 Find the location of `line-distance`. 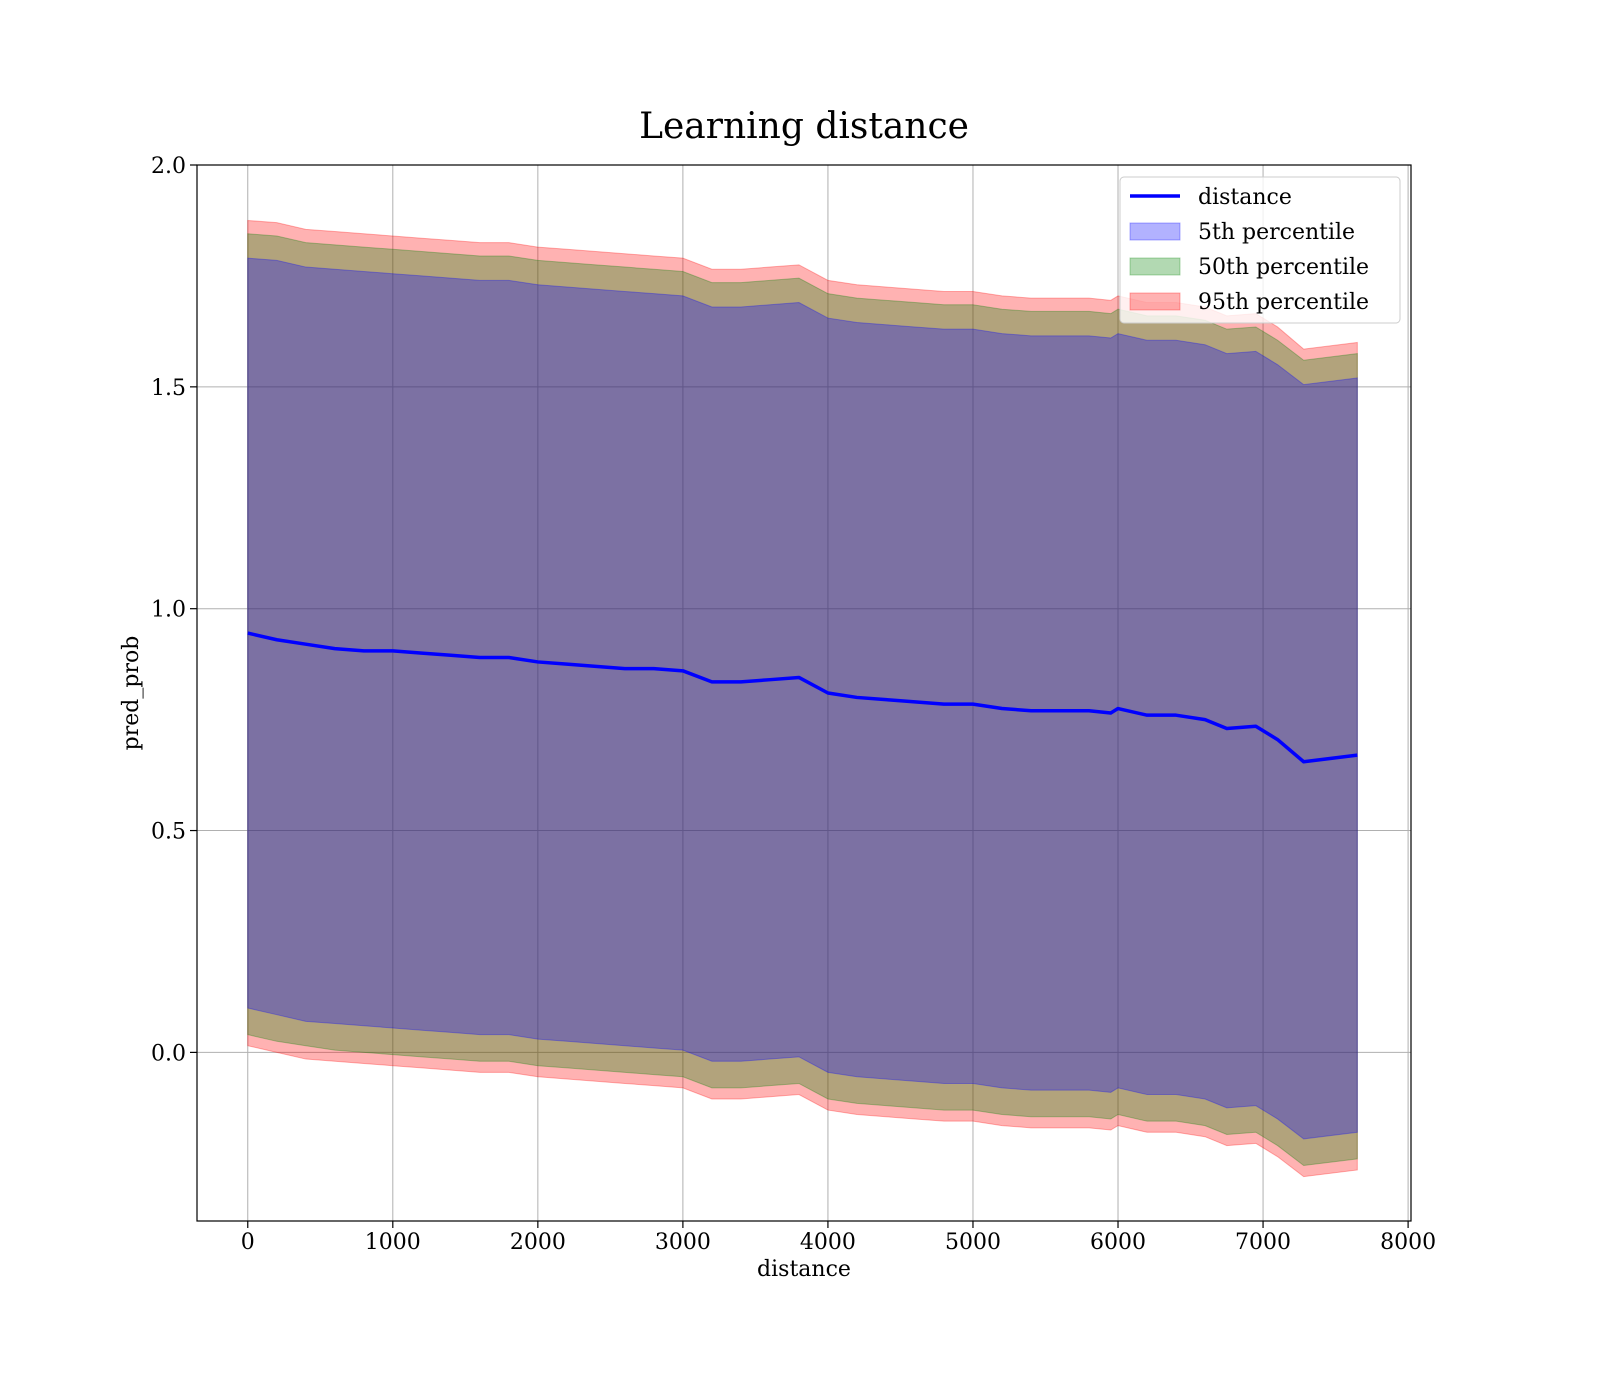

line-distance is located at coordinates (802, 697).